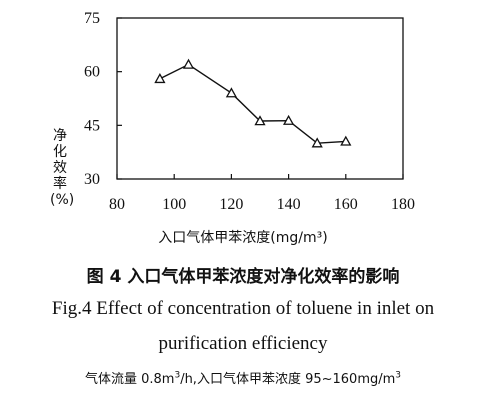  Describe the element at coordinates (92, 18) in the screenshot. I see `y-tick-label: 75` at that location.